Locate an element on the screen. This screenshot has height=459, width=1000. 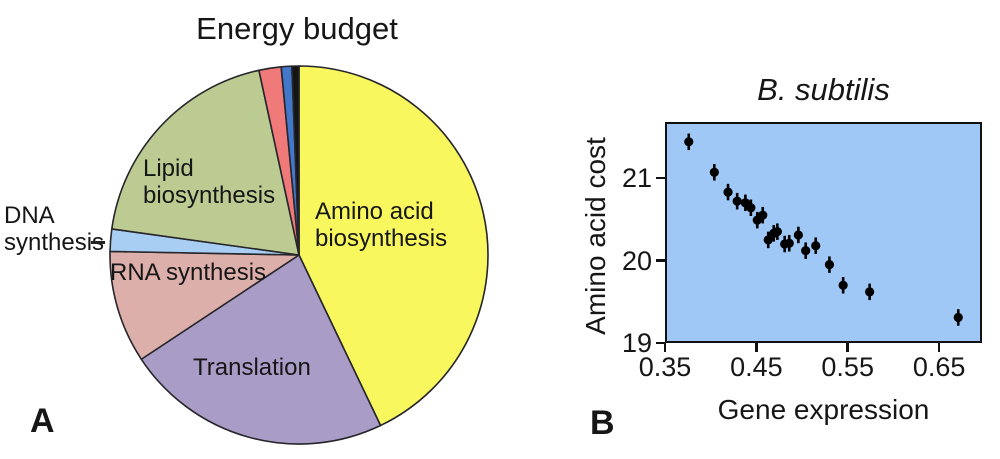
dna-pointer-line is located at coordinates (98, 242).